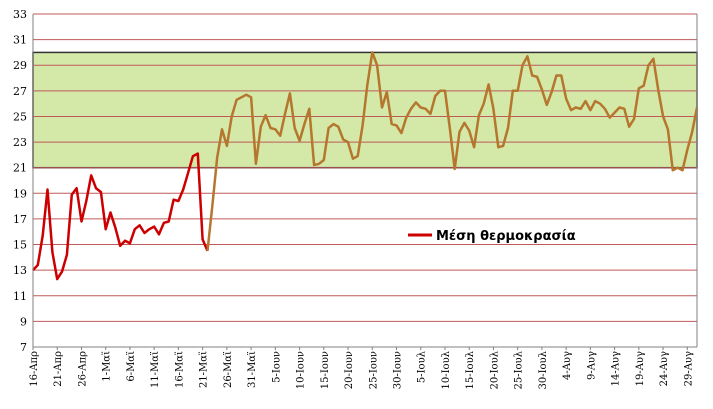  What do you see at coordinates (301, 370) in the screenshot?
I see `x-tick-label: 10-Ιουν` at bounding box center [301, 370].